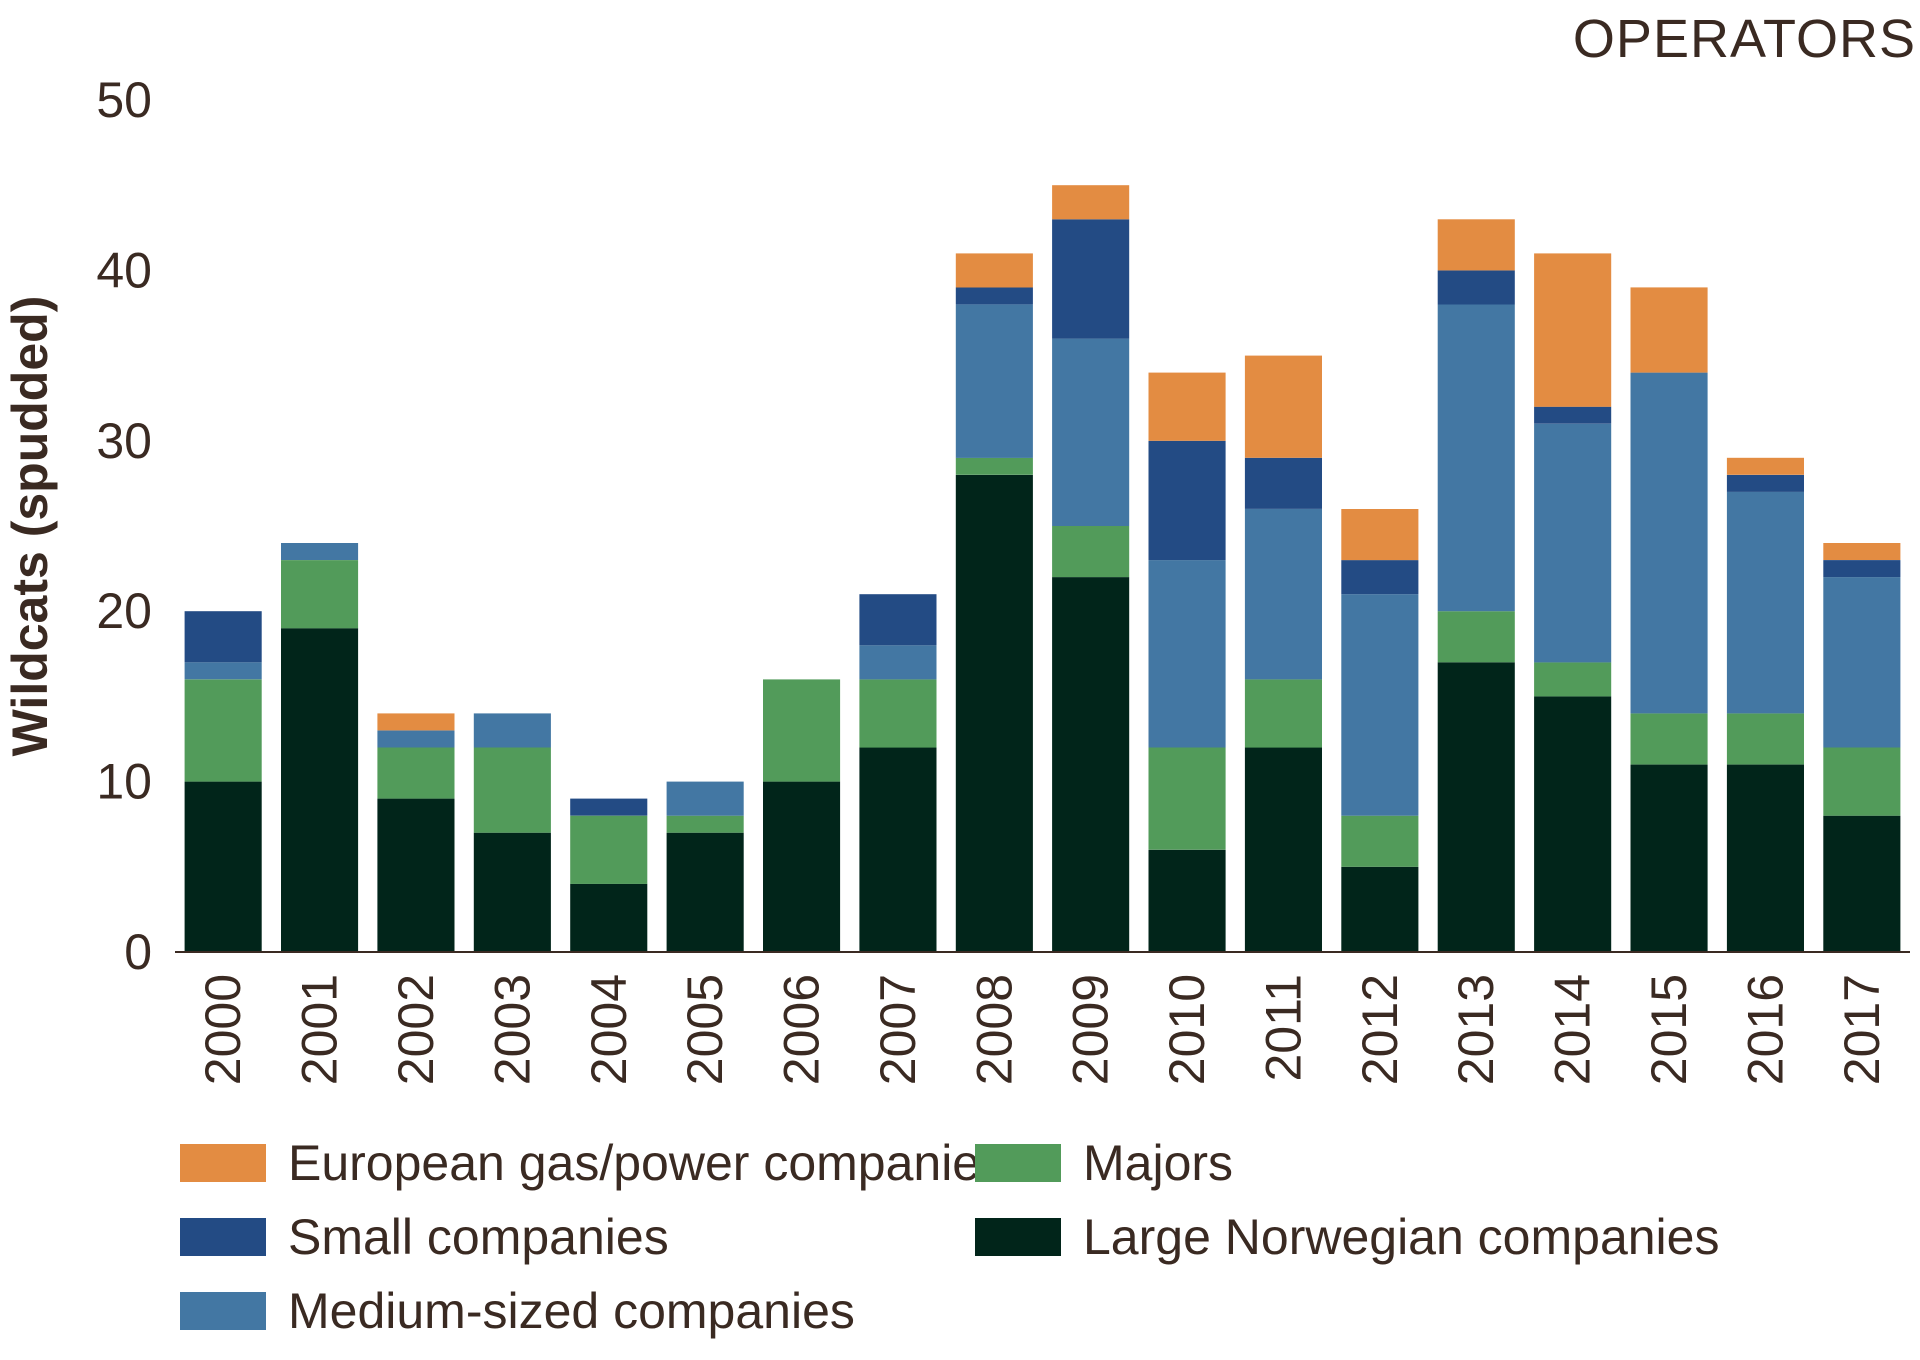 Image resolution: width=1920 pixels, height=1360 pixels. What do you see at coordinates (512, 1029) in the screenshot?
I see `x-tick-label: 2003` at bounding box center [512, 1029].